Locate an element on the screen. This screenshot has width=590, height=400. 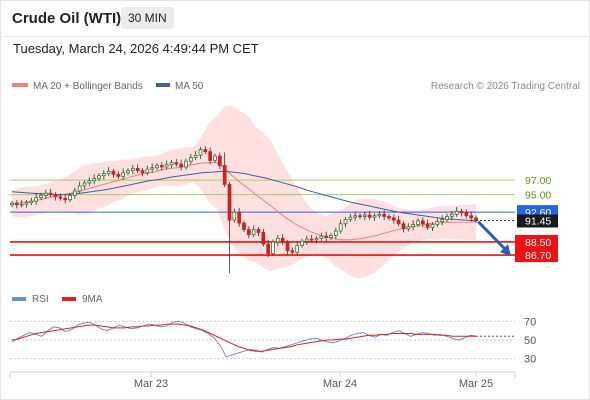
x-tick-label: Mar 25 is located at coordinates (476, 384).